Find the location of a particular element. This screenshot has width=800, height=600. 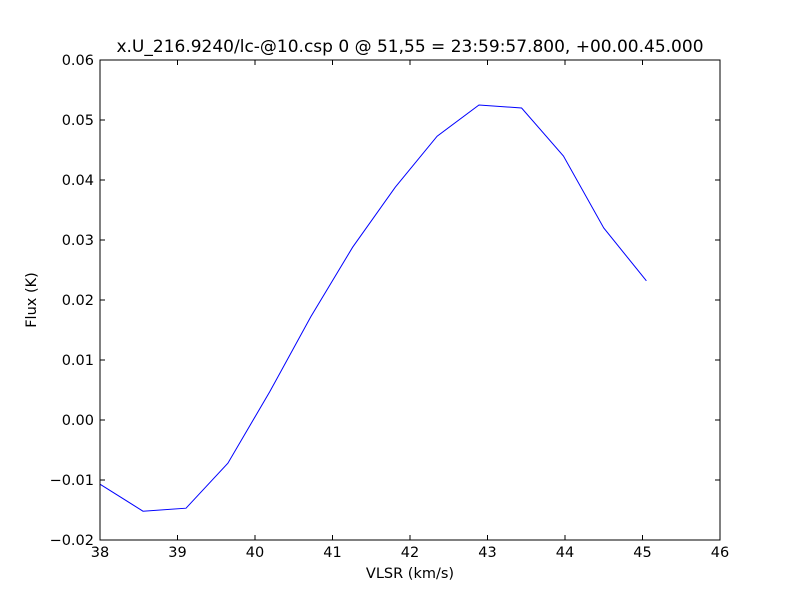

y-tick-label: 0.00 is located at coordinates (78, 421).